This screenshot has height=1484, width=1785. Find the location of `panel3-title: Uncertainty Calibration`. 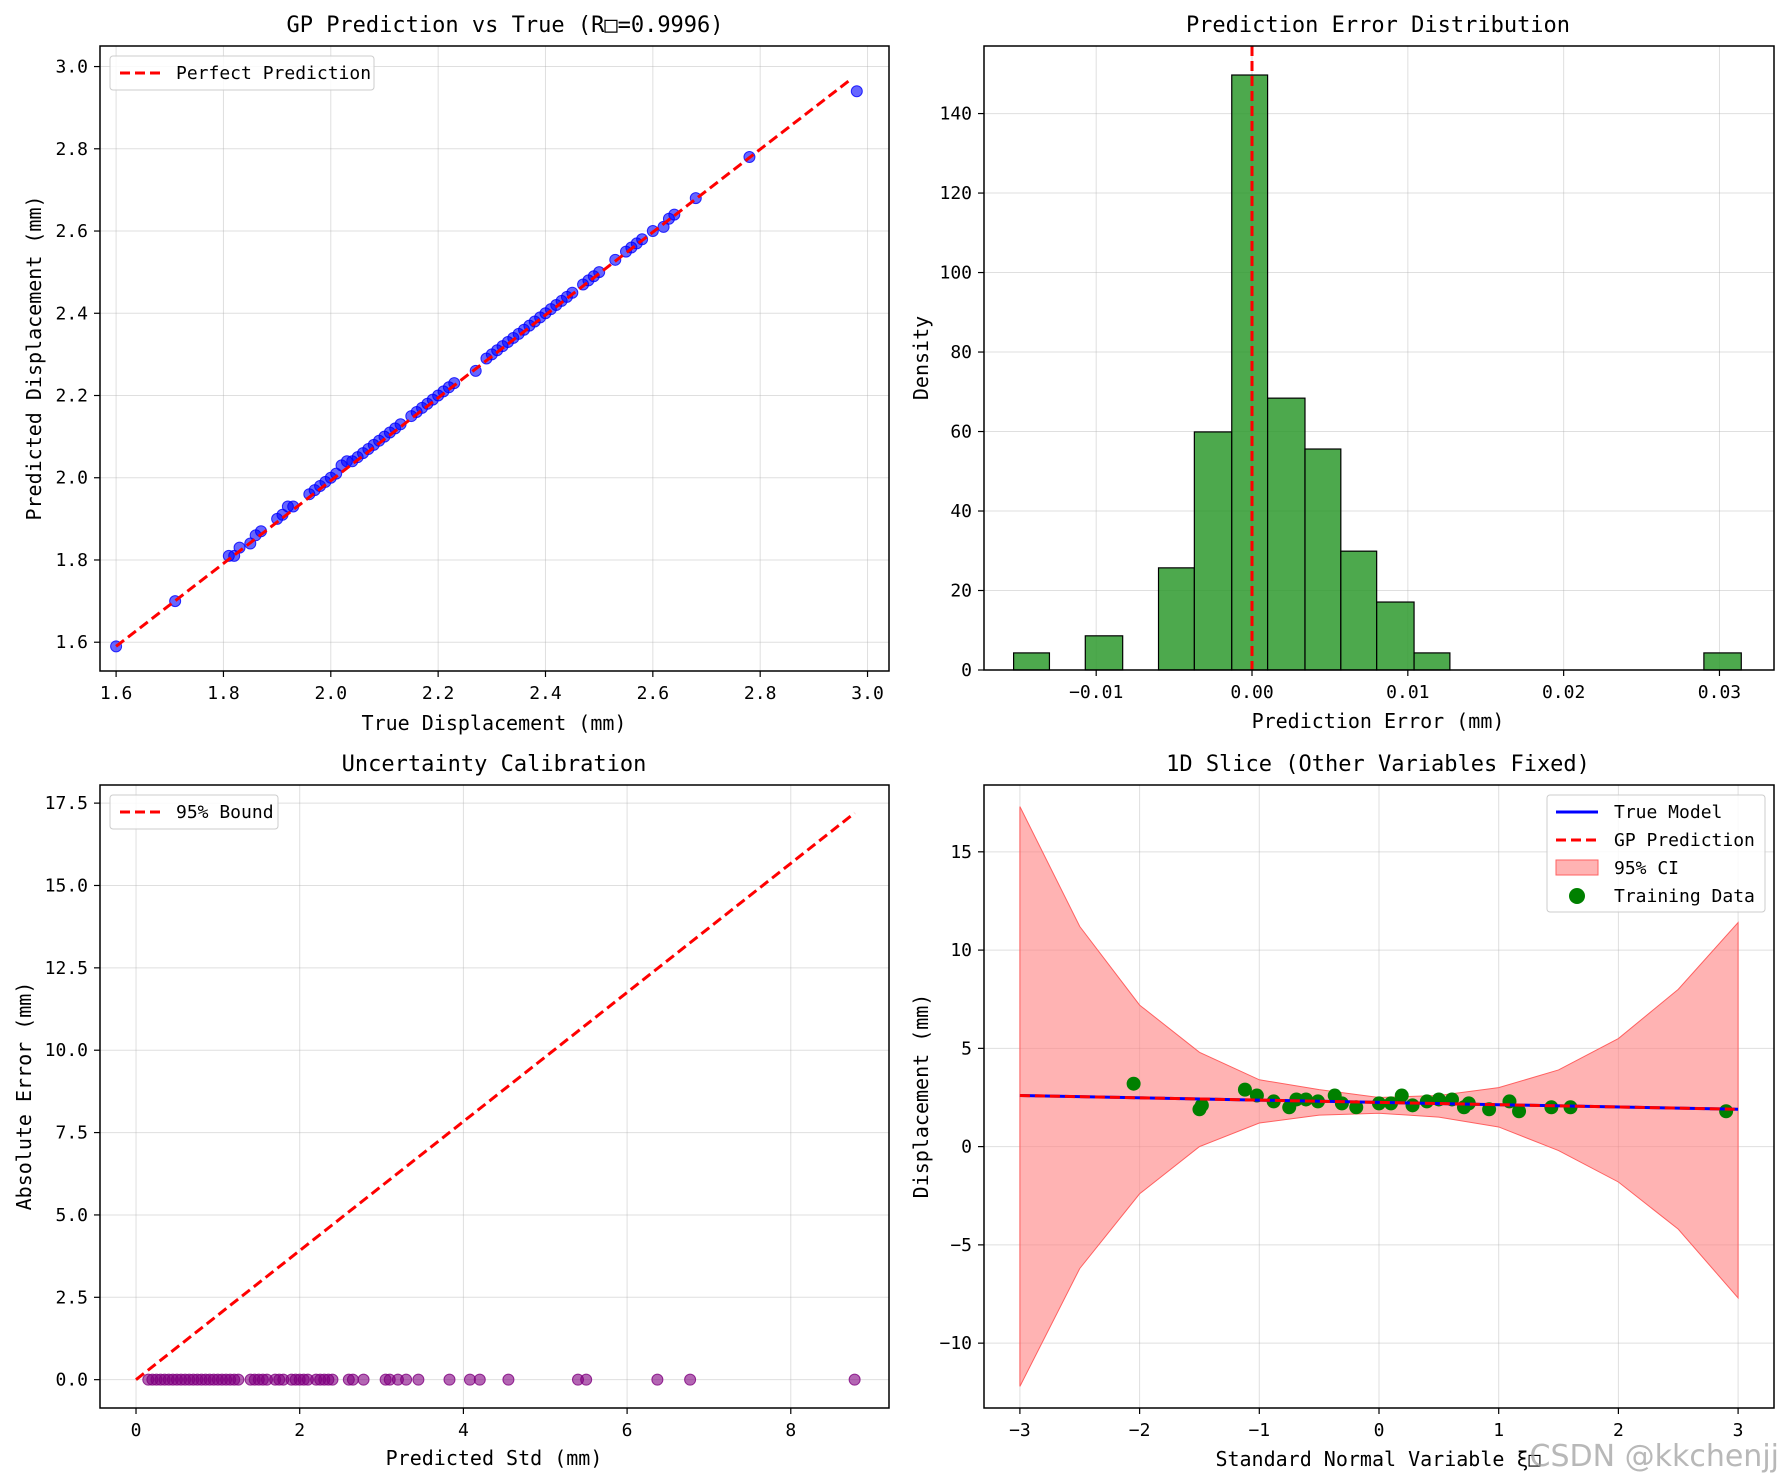

panel3-title: Uncertainty Calibration is located at coordinates (494, 764).